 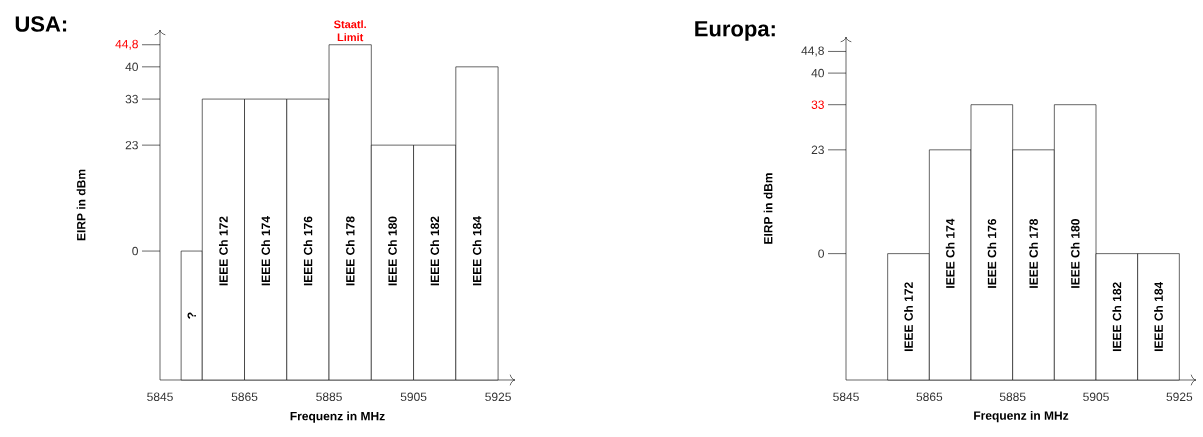 What do you see at coordinates (41, 24) in the screenshot?
I see `chart-title: USA:` at bounding box center [41, 24].